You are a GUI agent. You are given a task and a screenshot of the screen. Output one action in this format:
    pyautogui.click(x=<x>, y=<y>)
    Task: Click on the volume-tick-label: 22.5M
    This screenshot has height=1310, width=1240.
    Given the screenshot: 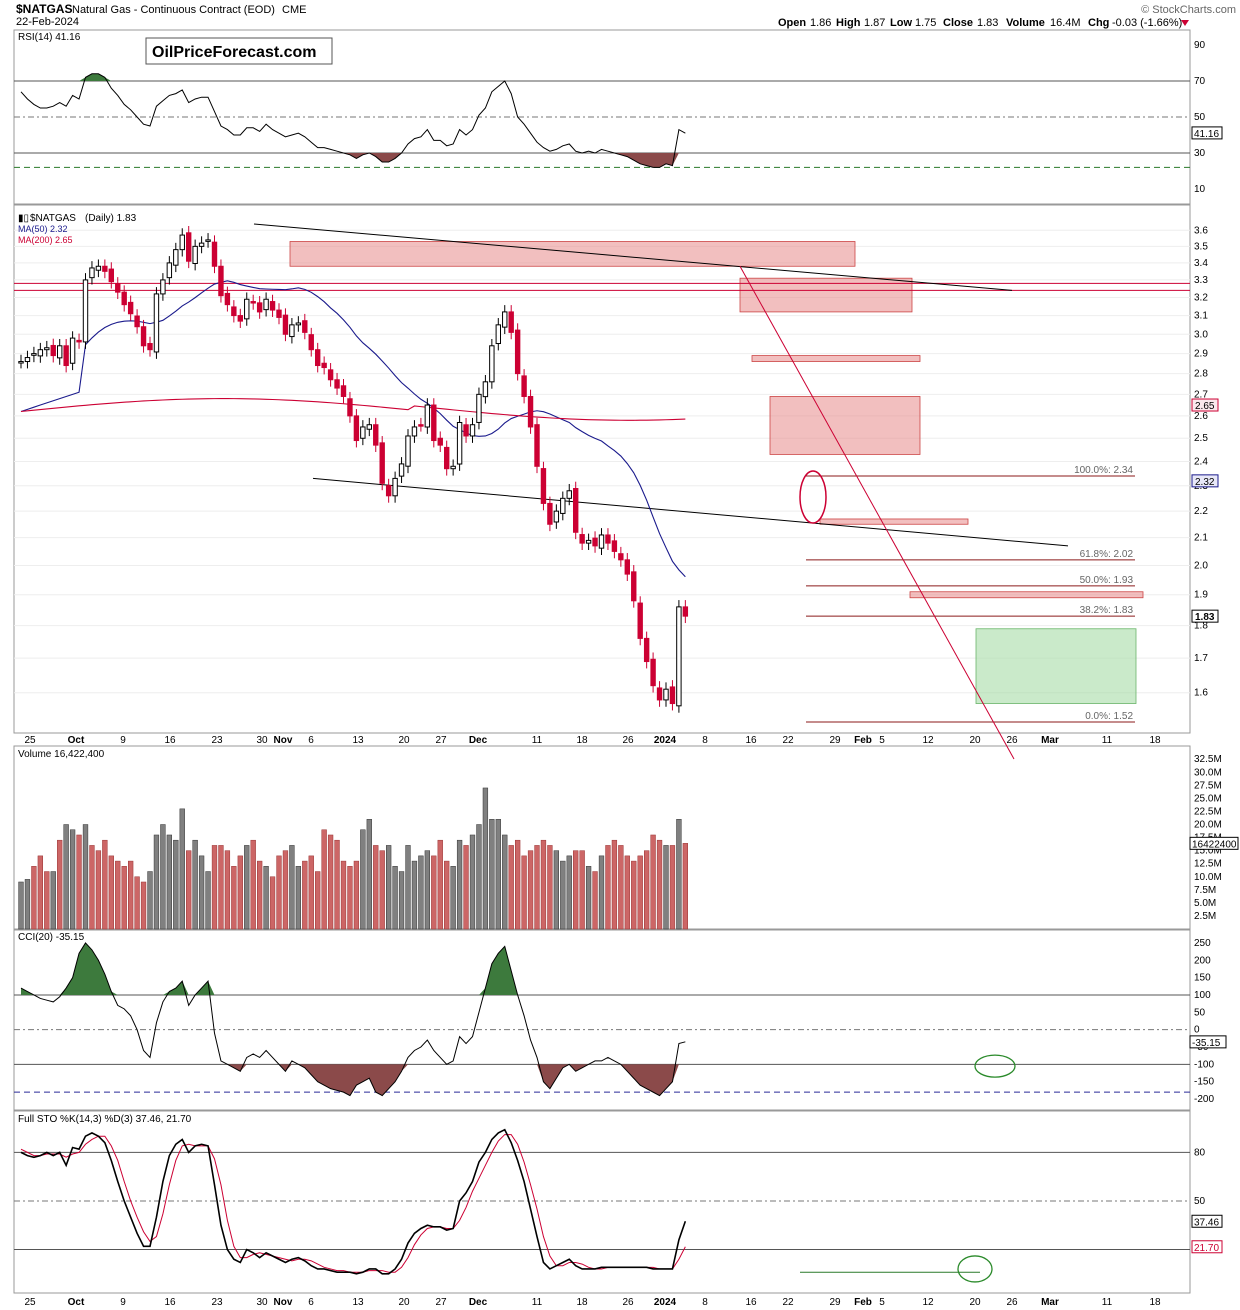 What is the action you would take?
    pyautogui.click(x=1208, y=811)
    